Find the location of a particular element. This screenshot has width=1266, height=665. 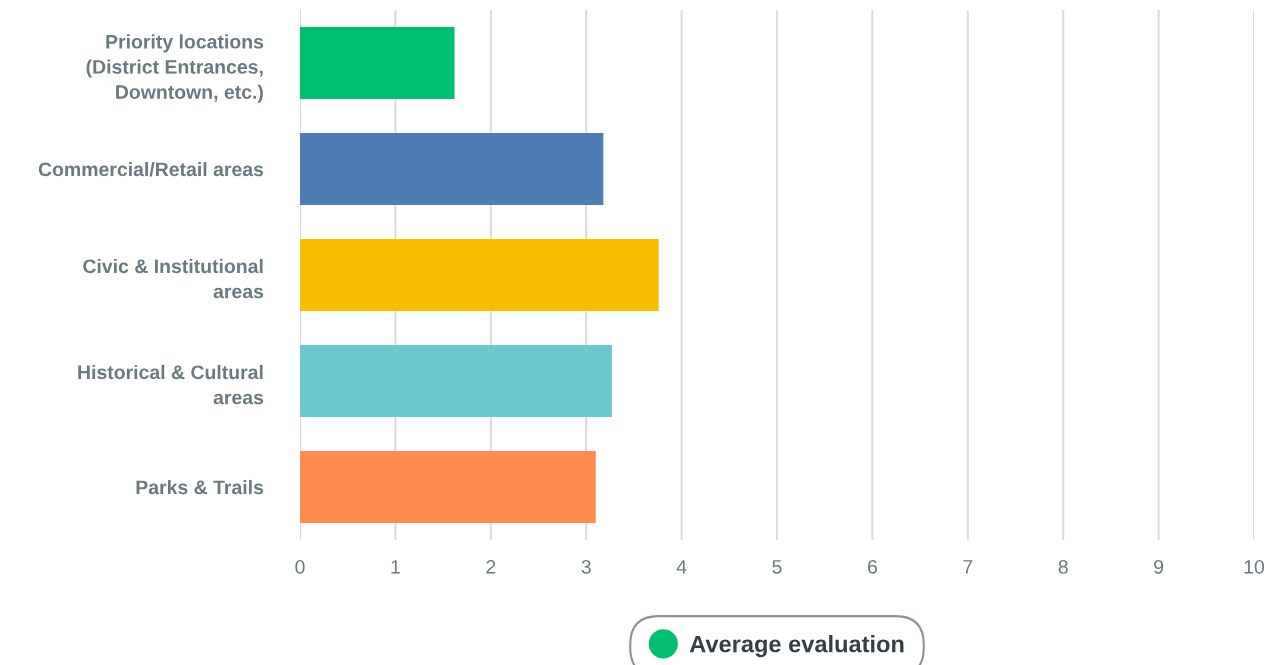

x-tick-label: 4 is located at coordinates (681, 567).